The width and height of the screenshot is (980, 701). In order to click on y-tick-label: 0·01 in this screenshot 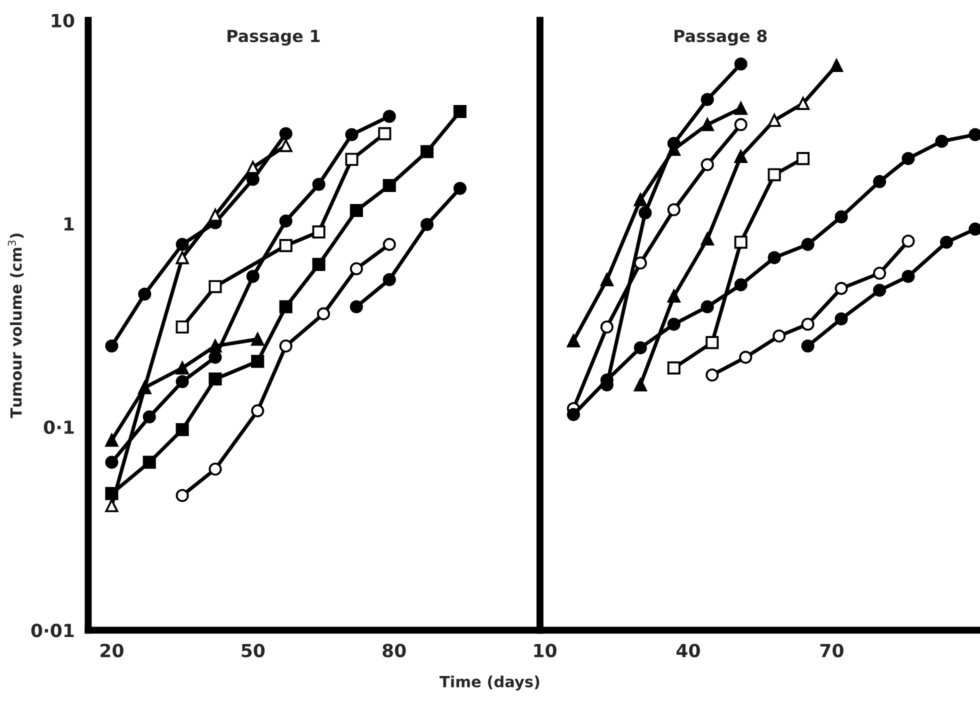, I will do `click(52, 631)`.